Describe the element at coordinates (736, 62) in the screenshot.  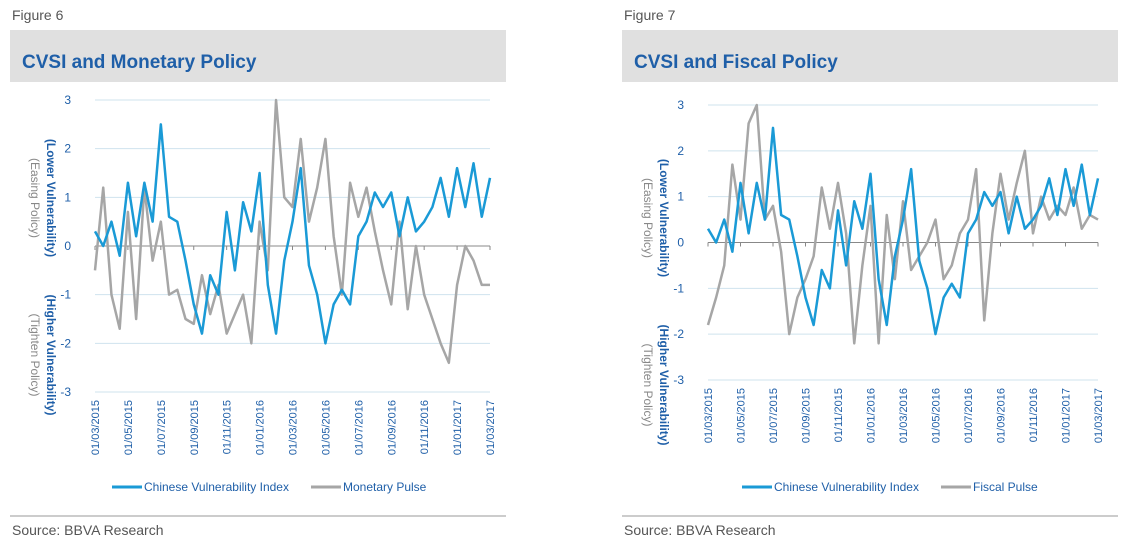
I see `chart-title: CVSI and Fiscal Policy` at that location.